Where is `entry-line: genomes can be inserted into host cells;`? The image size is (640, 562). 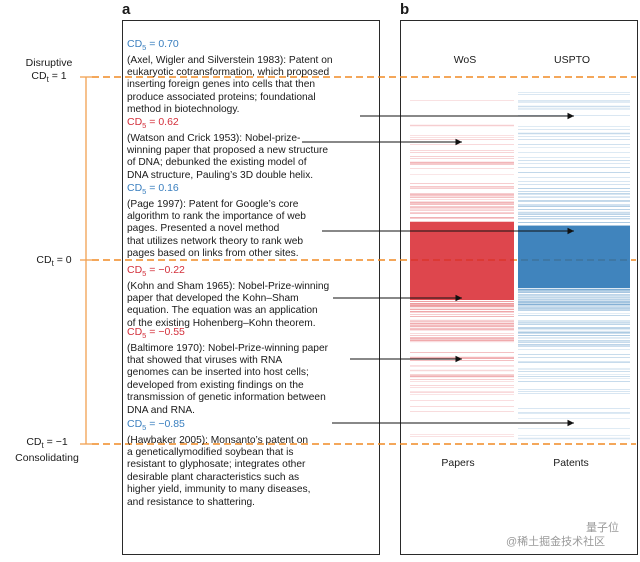
entry-line: genomes can be inserted into host cells; is located at coordinates (218, 373).